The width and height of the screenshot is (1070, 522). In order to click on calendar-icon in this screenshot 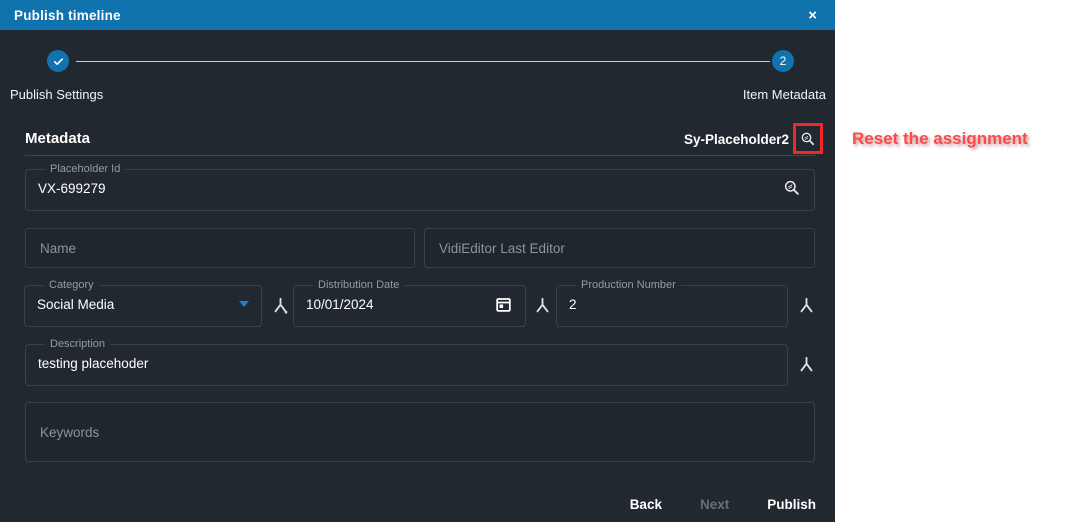, I will do `click(503, 304)`.